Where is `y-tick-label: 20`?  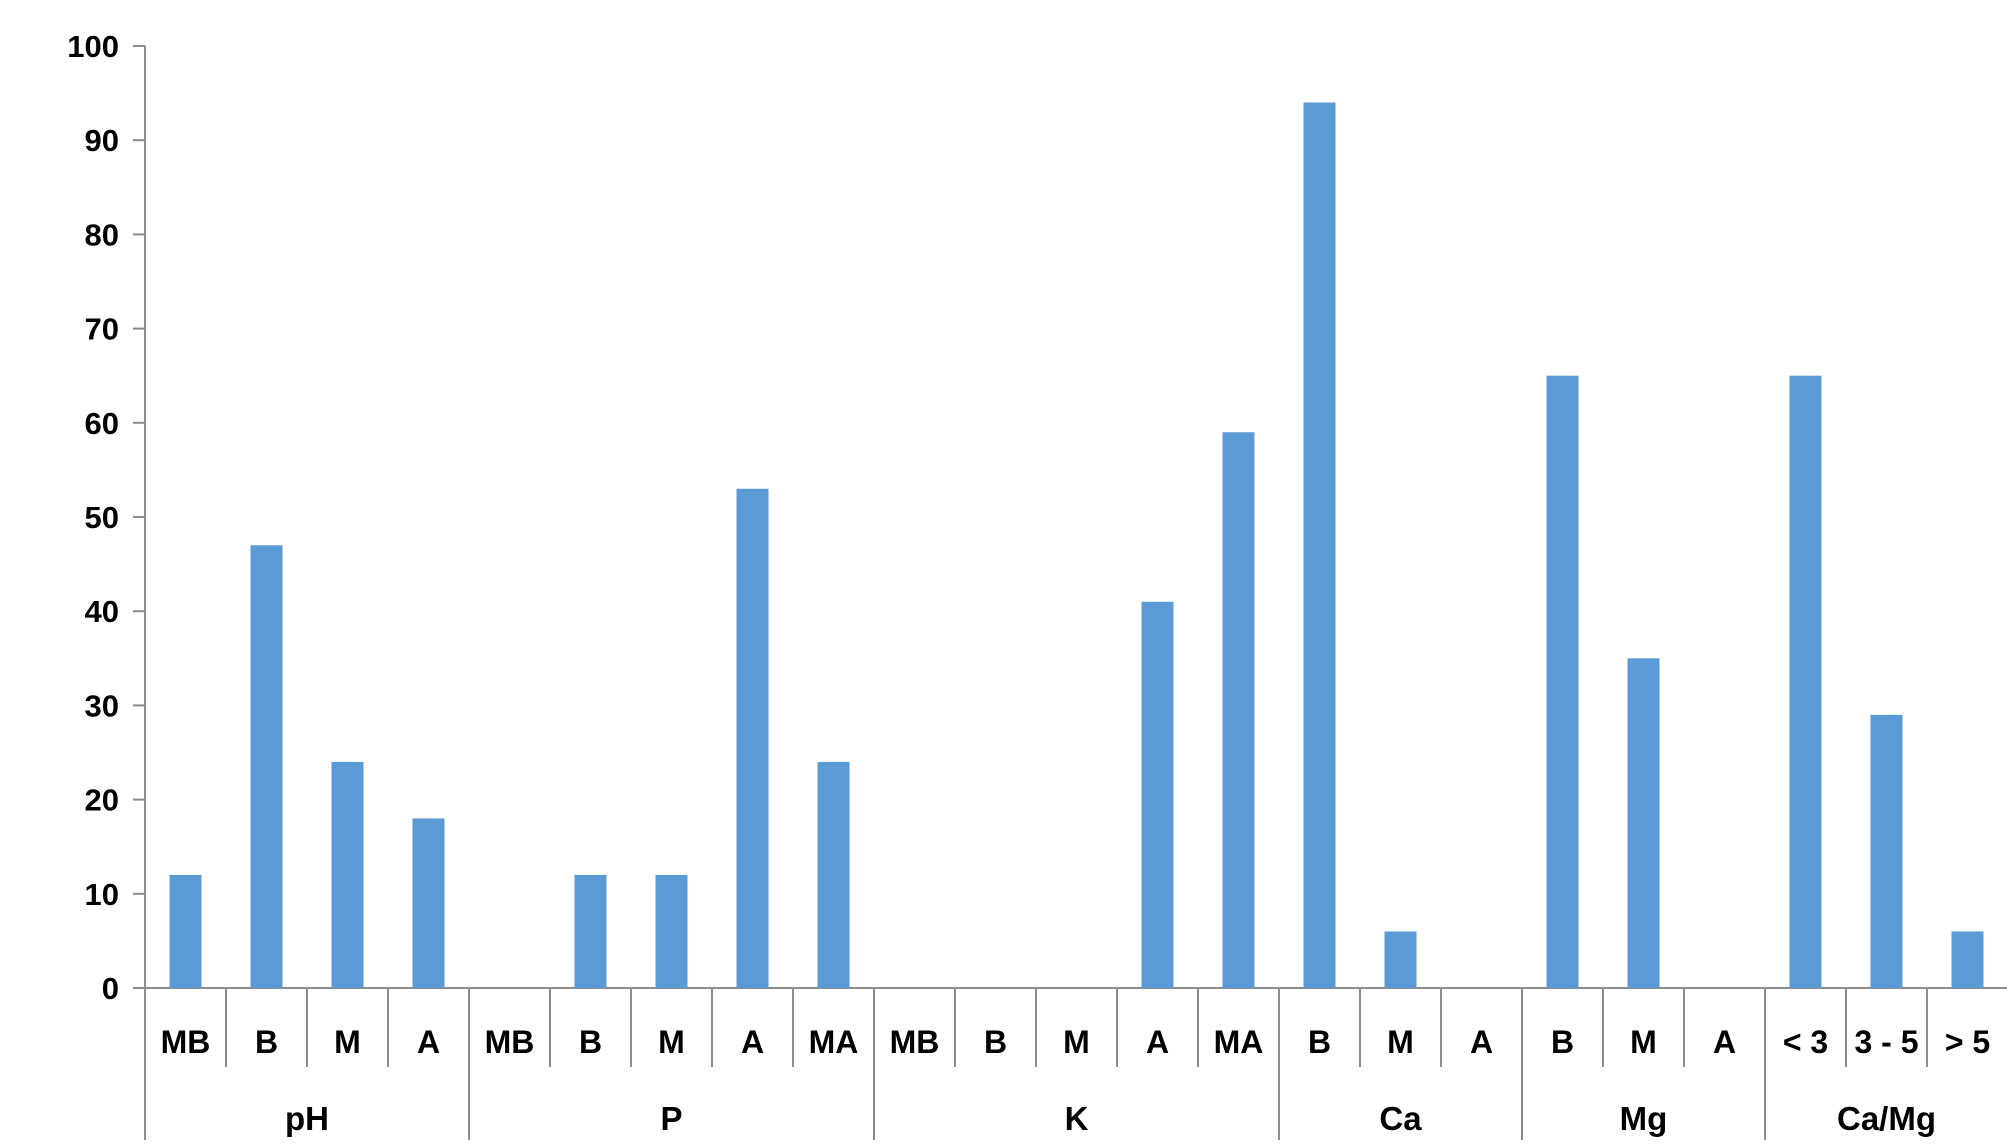 y-tick-label: 20 is located at coordinates (102, 800).